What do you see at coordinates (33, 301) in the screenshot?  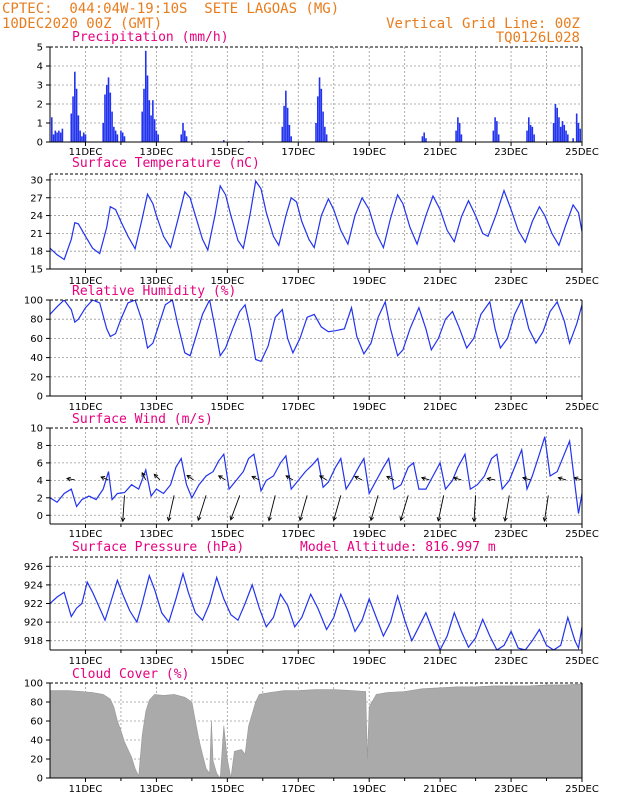 I see `y-tick-label: 100` at bounding box center [33, 301].